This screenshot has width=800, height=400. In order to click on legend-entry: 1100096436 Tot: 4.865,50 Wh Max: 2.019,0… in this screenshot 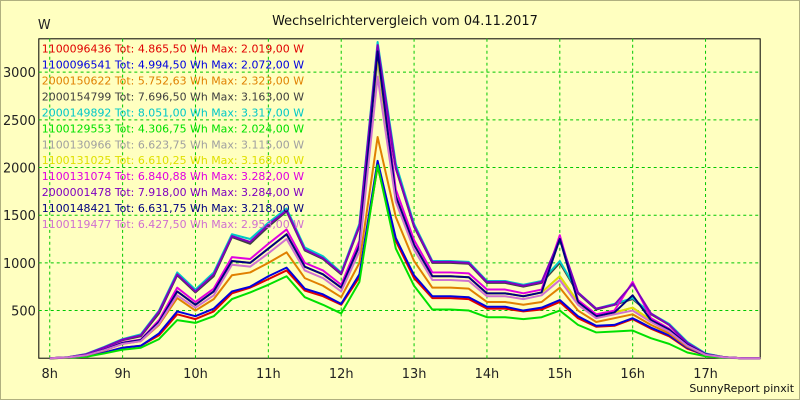, I will do `click(173, 49)`.